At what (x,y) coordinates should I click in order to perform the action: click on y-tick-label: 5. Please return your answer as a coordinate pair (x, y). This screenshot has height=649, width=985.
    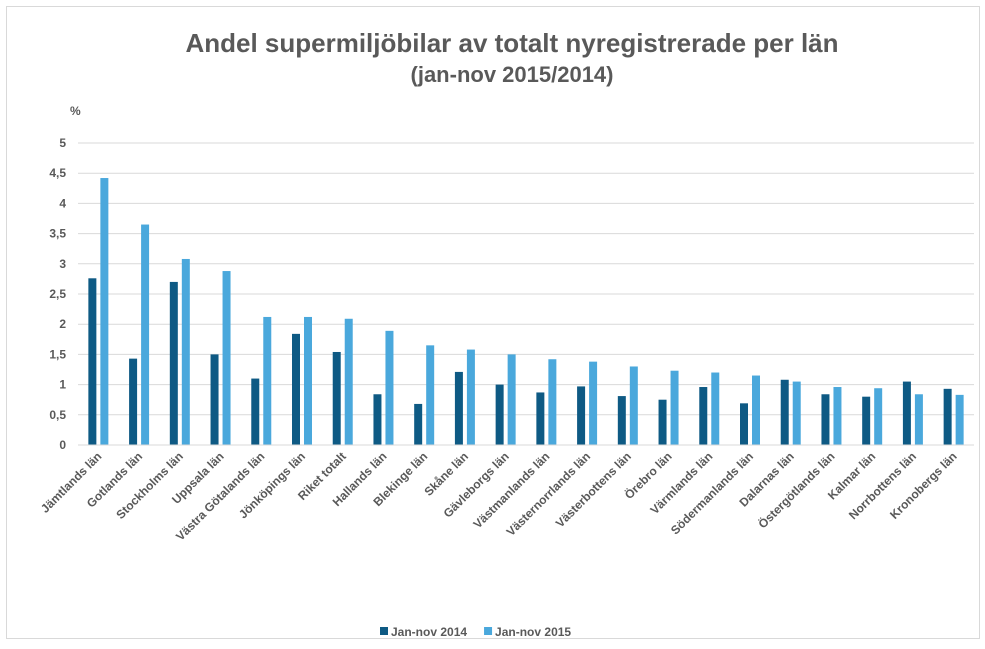
    Looking at the image, I should click on (62, 143).